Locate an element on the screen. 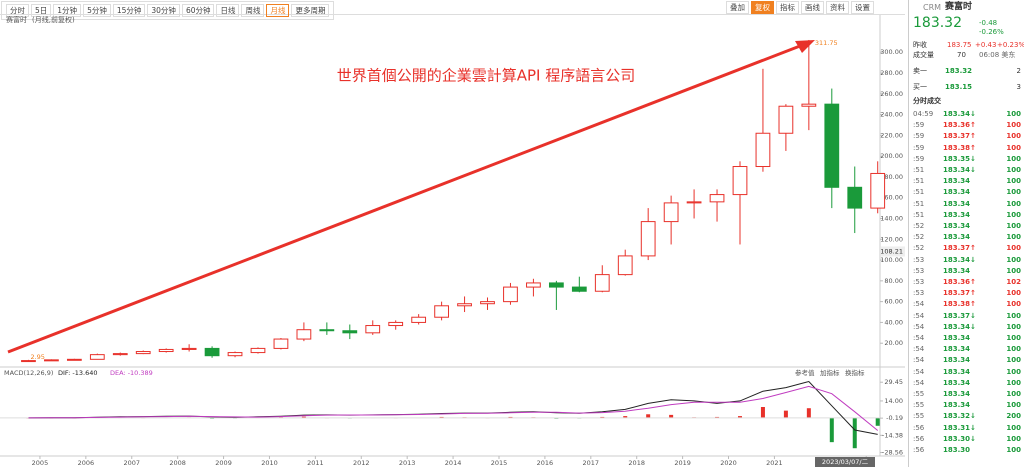 Image resolution: width=1024 pixels, height=467 pixels. x-tick-label: 2011 is located at coordinates (315, 463).